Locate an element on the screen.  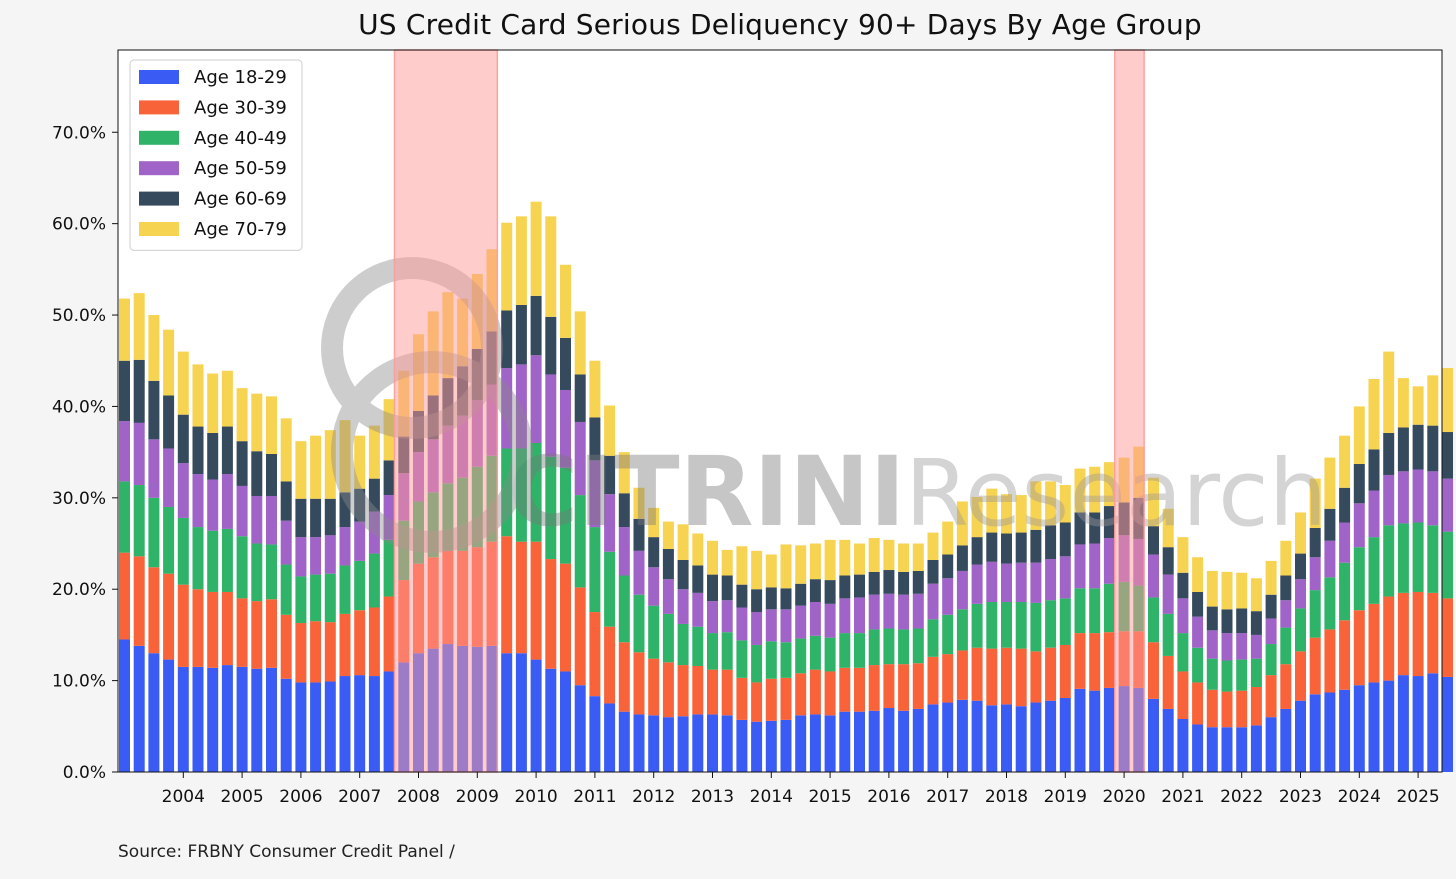
x-tick-label: 2019 is located at coordinates (1065, 797).